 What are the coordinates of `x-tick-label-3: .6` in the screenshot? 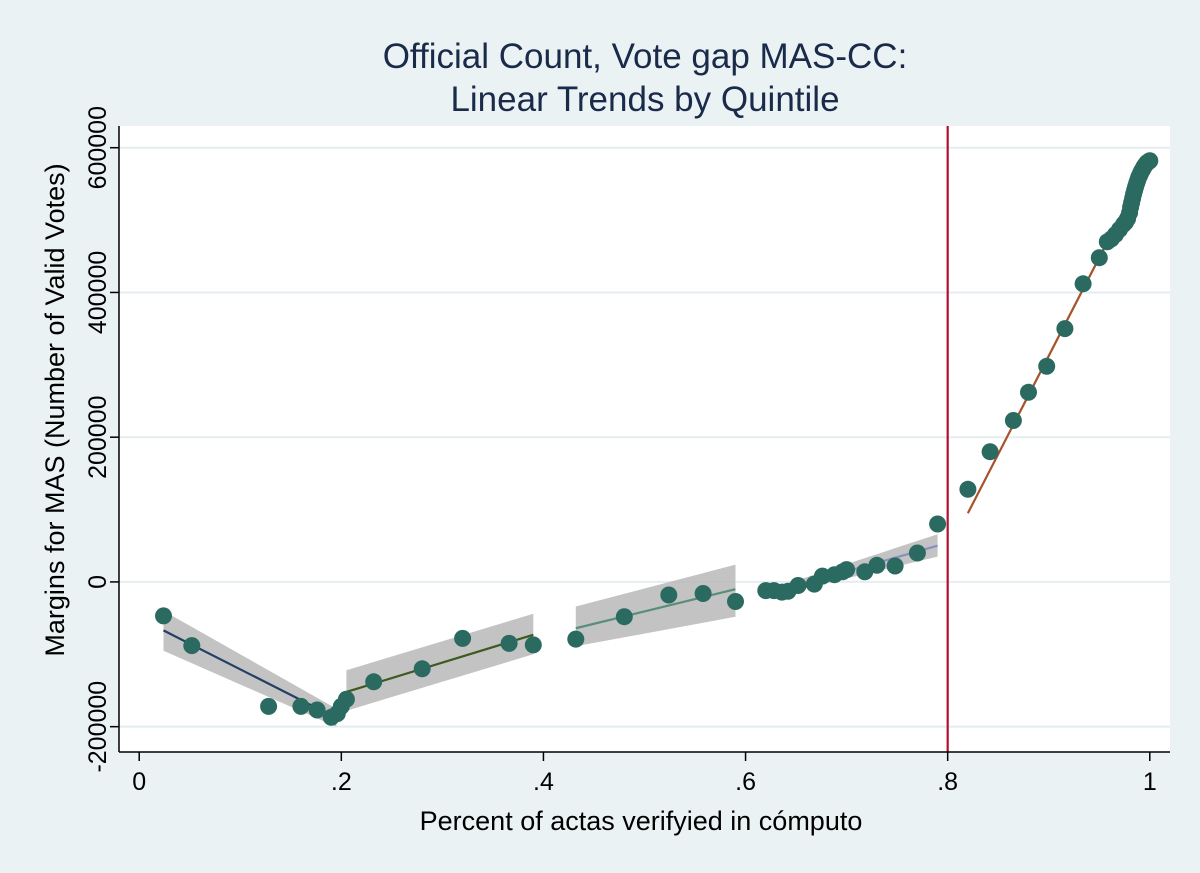 It's located at (745, 782).